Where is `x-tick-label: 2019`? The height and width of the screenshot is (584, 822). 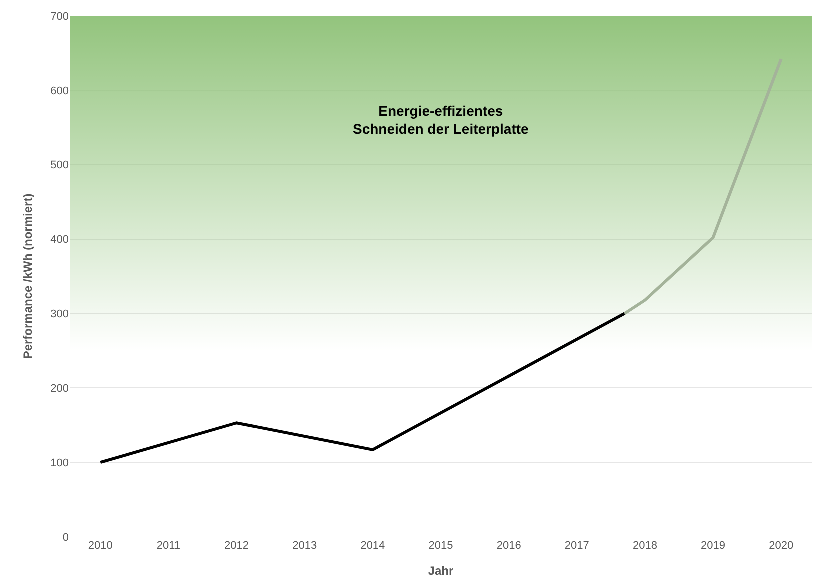 x-tick-label: 2019 is located at coordinates (713, 546).